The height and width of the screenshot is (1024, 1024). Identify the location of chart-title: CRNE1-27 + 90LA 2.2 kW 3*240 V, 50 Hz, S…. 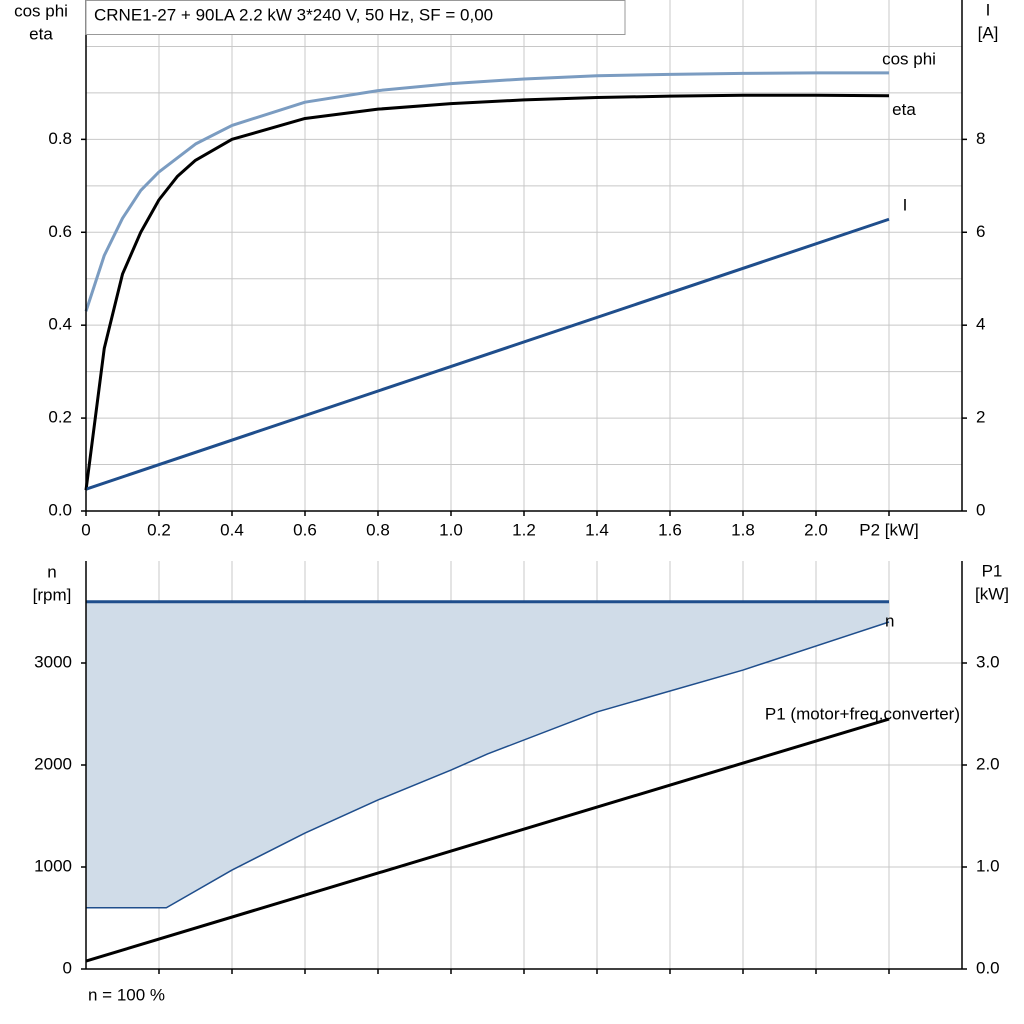
(293, 14).